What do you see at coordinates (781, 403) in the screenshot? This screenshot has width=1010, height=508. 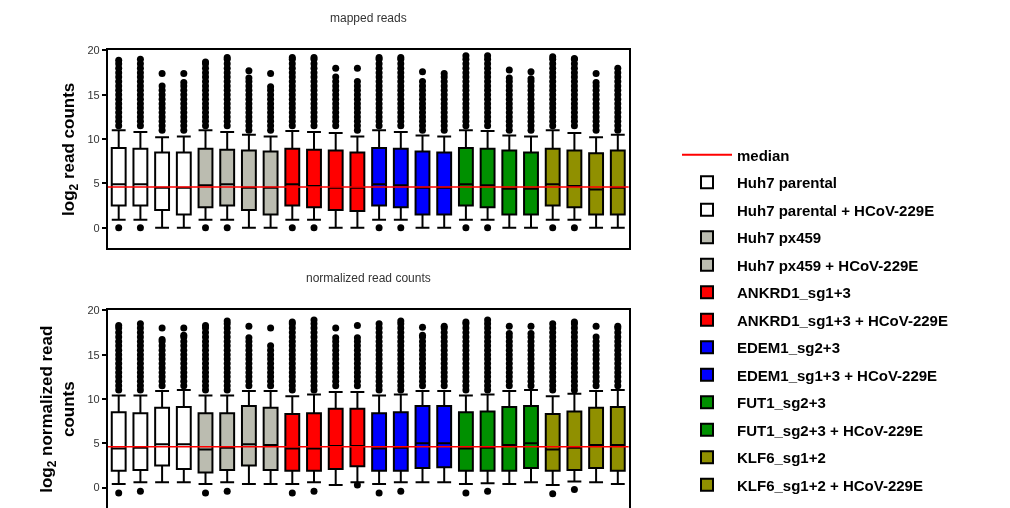 I see `legend-label: FUT1_sg2+3` at bounding box center [781, 403].